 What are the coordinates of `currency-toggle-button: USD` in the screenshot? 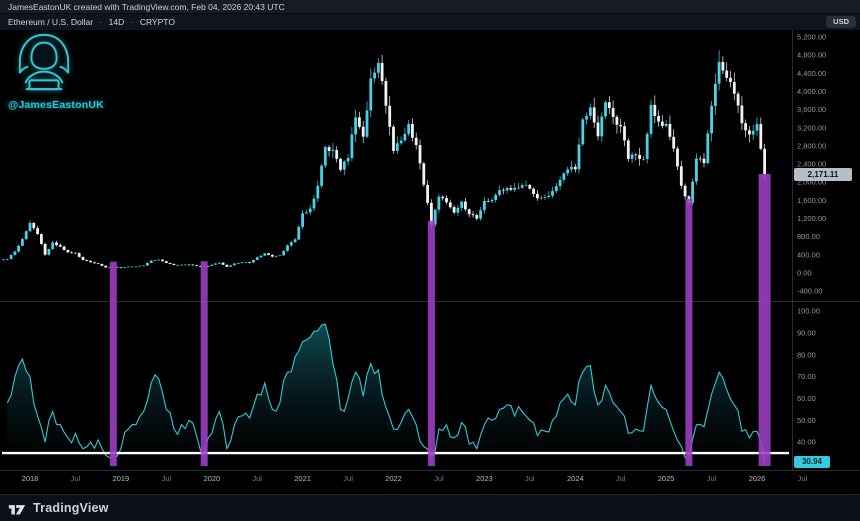 It's located at (841, 22).